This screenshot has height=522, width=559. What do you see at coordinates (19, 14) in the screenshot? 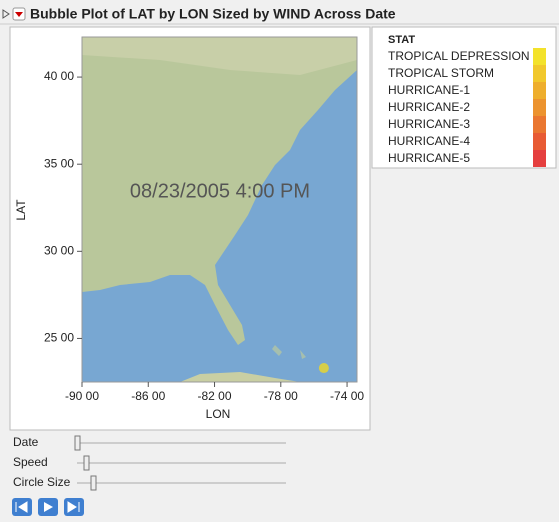
I see `menu-arrow` at bounding box center [19, 14].